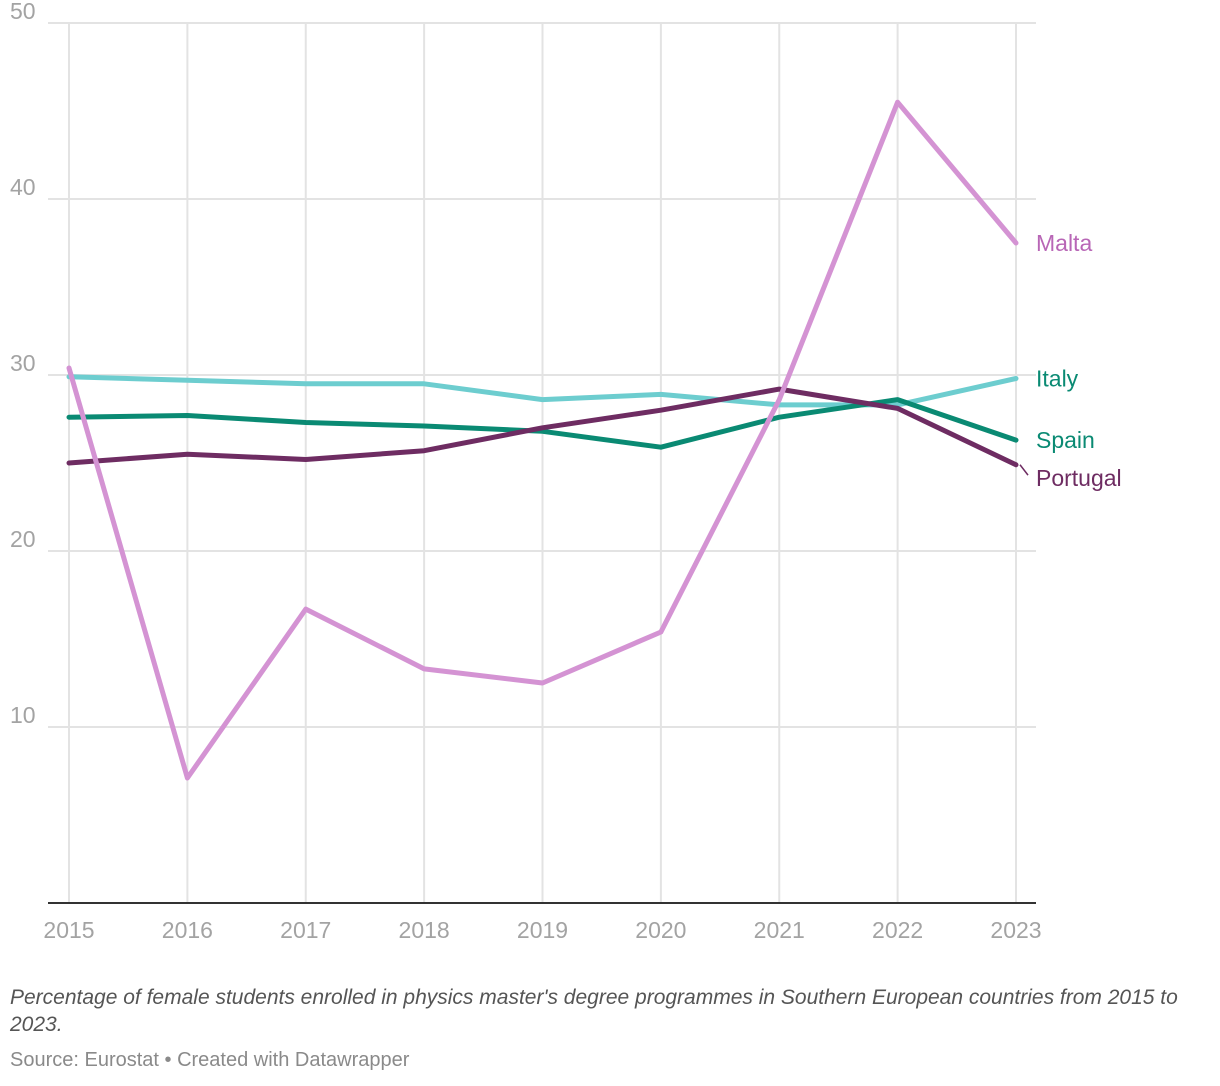 This screenshot has width=1220, height=1086. I want to click on x-tick-label-2018: 2018, so click(424, 930).